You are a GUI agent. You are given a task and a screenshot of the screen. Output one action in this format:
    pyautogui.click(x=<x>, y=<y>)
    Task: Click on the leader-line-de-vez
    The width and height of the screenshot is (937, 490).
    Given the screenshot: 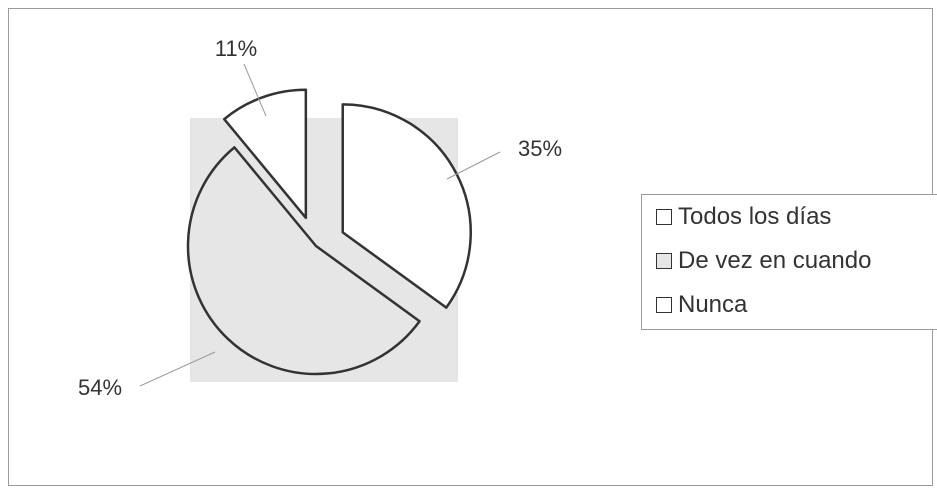 What is the action you would take?
    pyautogui.click(x=177, y=369)
    